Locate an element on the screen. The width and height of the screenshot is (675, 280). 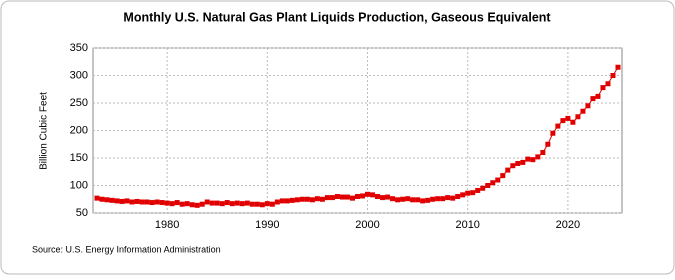
y-tick-label: 150 is located at coordinates (79, 158).